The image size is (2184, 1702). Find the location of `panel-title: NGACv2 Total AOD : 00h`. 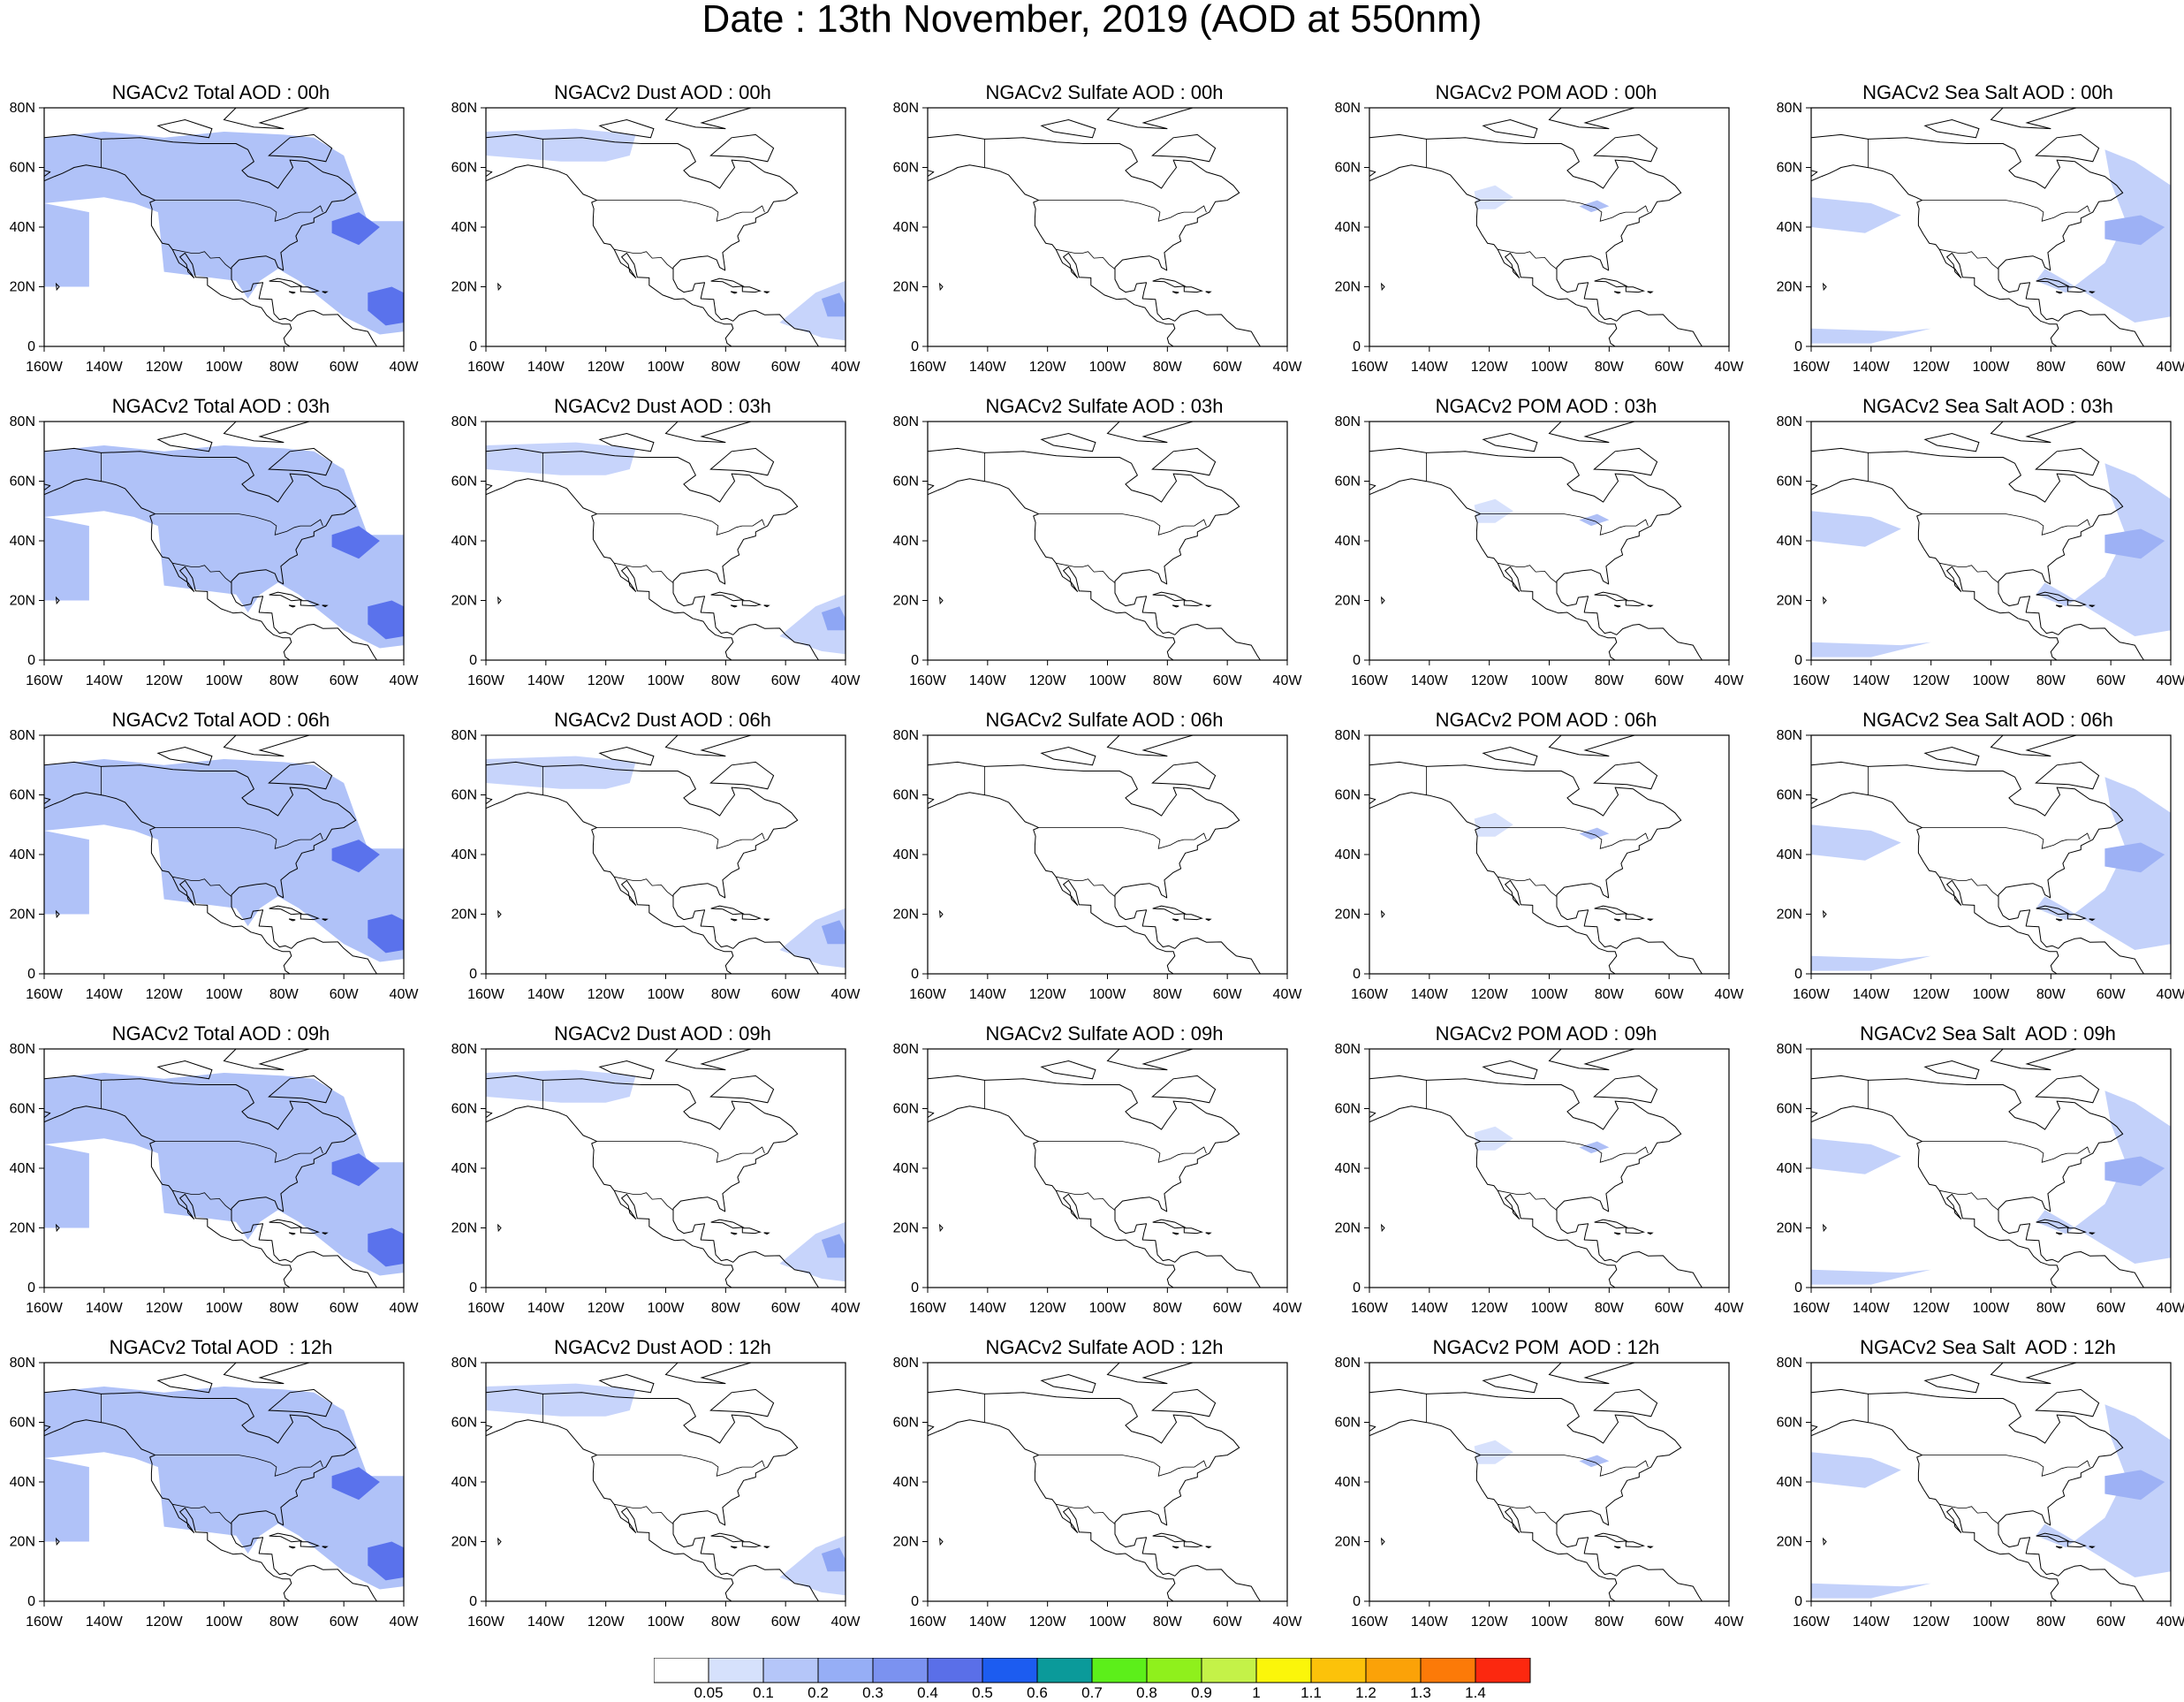

panel-title: NGACv2 Total AOD : 00h is located at coordinates (220, 92).